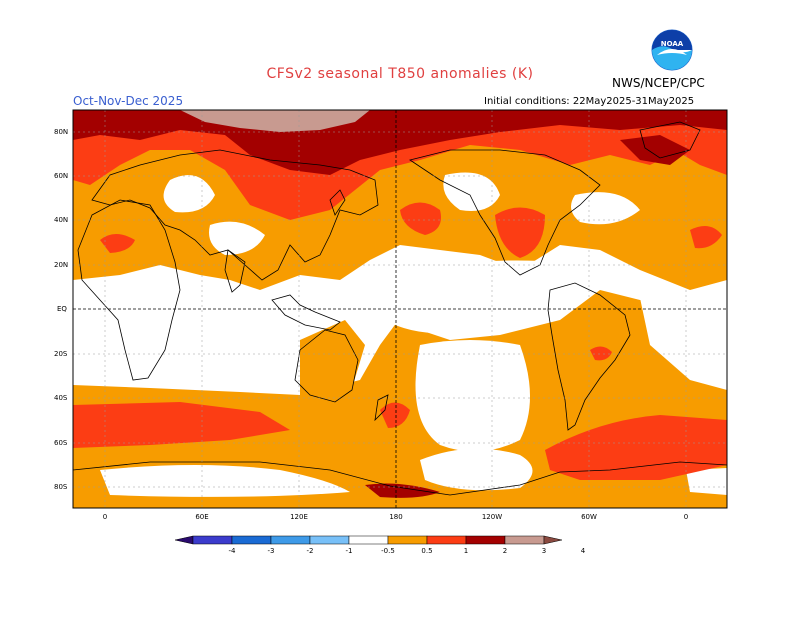 This screenshot has height=618, width=800. What do you see at coordinates (672, 50) in the screenshot?
I see `noaa-logo: NOAA` at bounding box center [672, 50].